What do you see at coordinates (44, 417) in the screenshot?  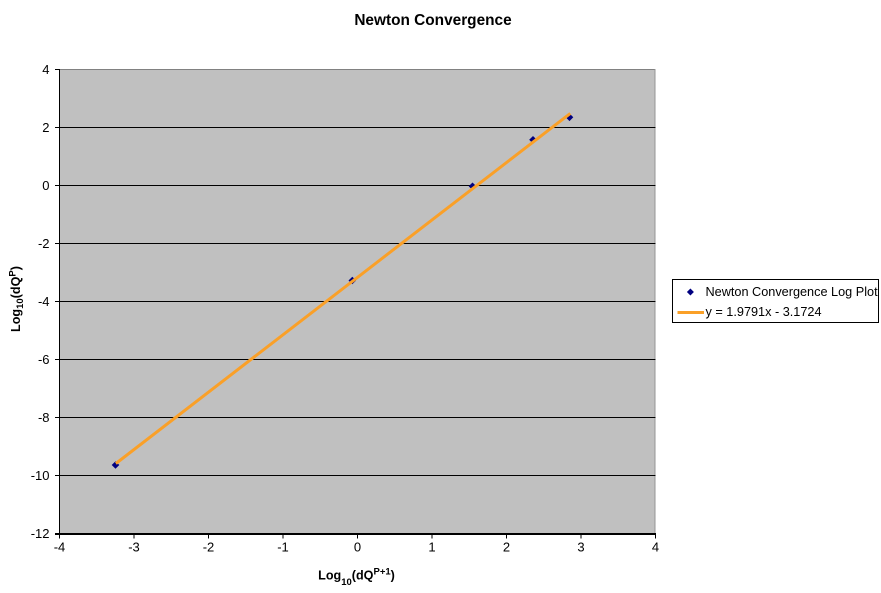 I see `svg-text: -8` at bounding box center [44, 417].